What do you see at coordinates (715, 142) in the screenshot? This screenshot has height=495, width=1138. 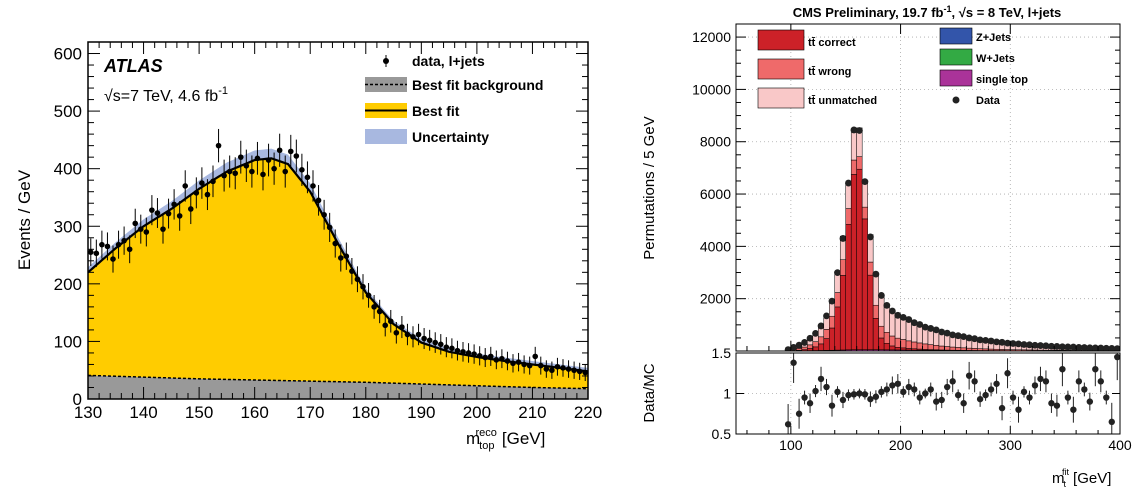 I see `y-tick-label: 8000` at bounding box center [715, 142].